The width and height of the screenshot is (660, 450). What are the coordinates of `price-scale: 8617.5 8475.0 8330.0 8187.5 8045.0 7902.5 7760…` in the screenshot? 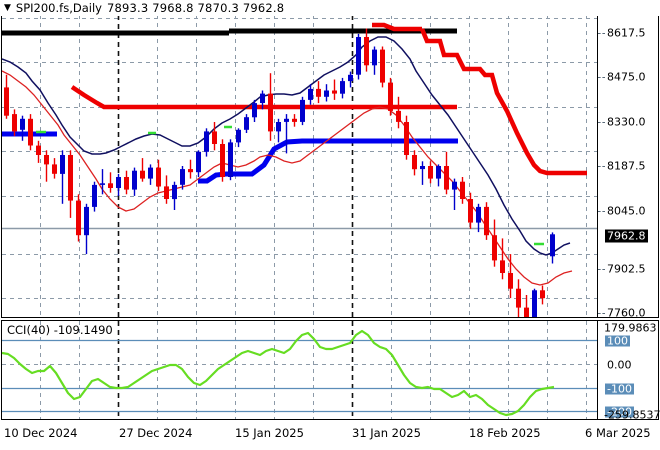 It's located at (628, 167).